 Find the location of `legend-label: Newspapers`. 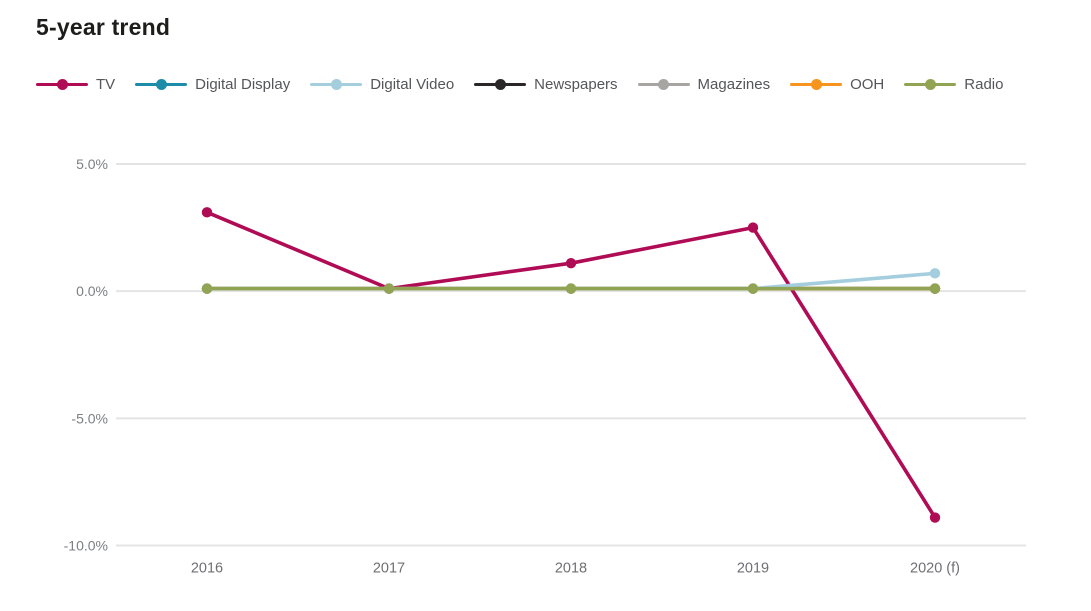

legend-label: Newspapers is located at coordinates (576, 84).